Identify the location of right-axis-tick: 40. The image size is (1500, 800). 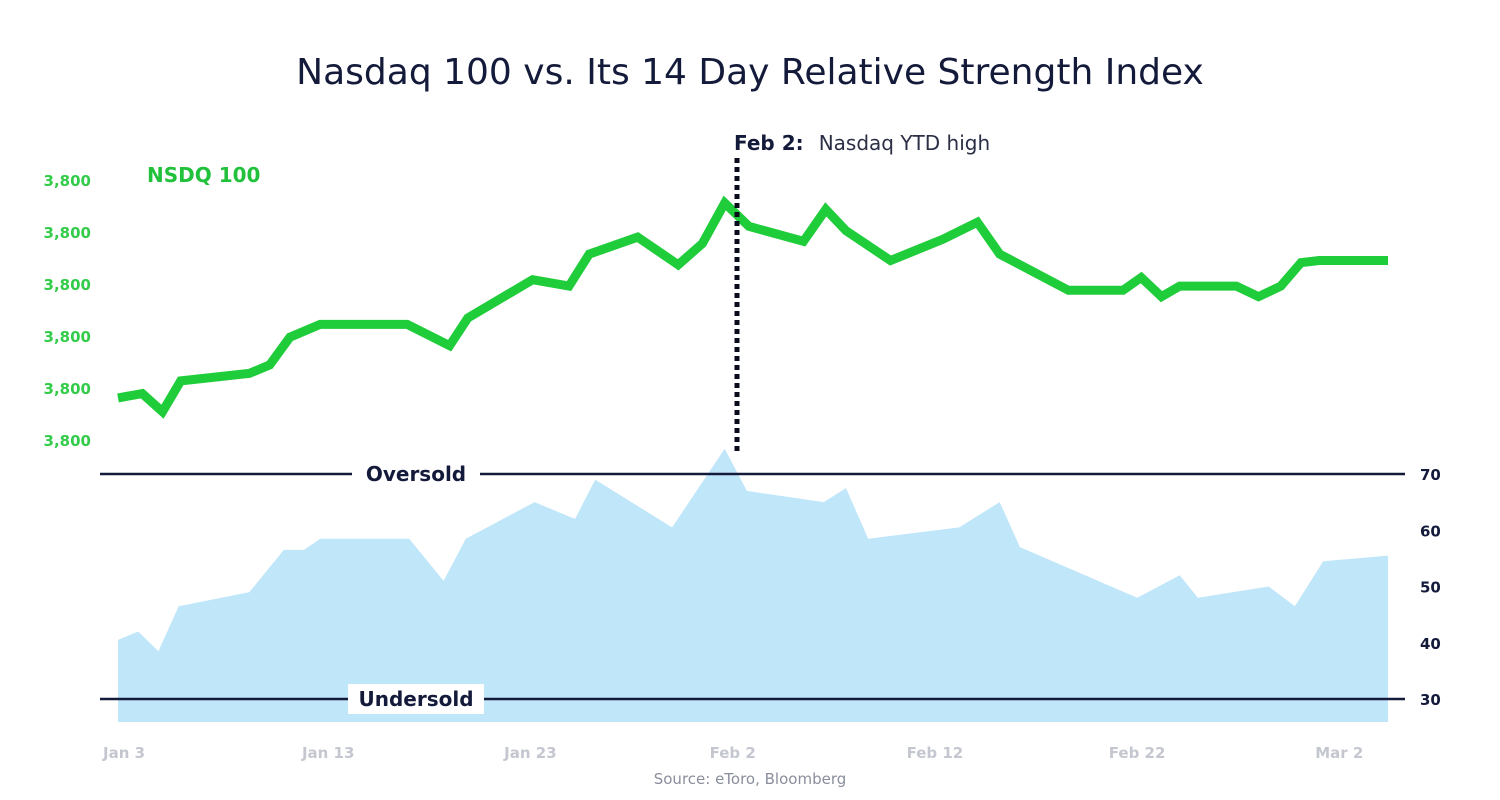
(1430, 644).